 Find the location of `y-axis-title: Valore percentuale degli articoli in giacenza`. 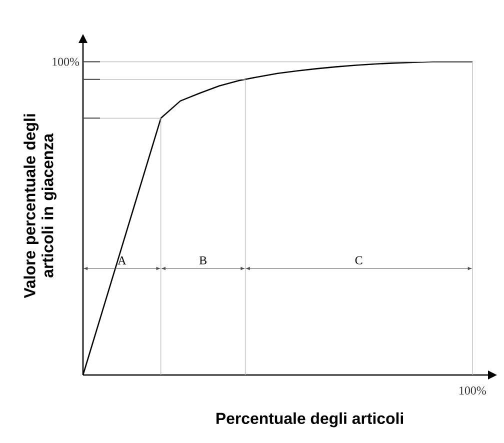

y-axis-title: Valore percentuale degli articoli in giacenza is located at coordinates (40, 206).